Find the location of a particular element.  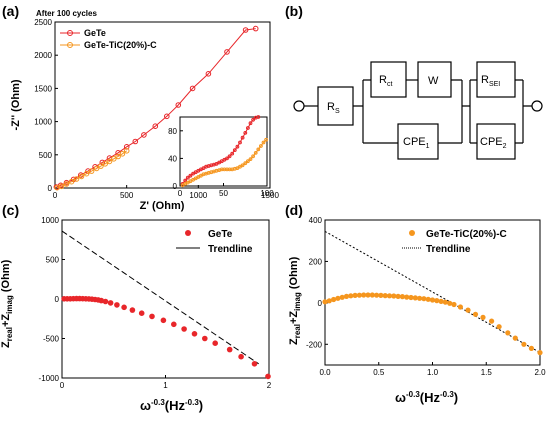

panel-a-ylabel: -Z'' (Ohm) is located at coordinates (16, 104).